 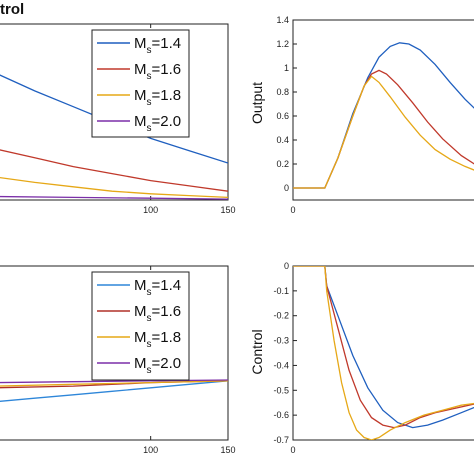 What do you see at coordinates (281, 440) in the screenshot?
I see `y-tick-label: -0.7` at bounding box center [281, 440].